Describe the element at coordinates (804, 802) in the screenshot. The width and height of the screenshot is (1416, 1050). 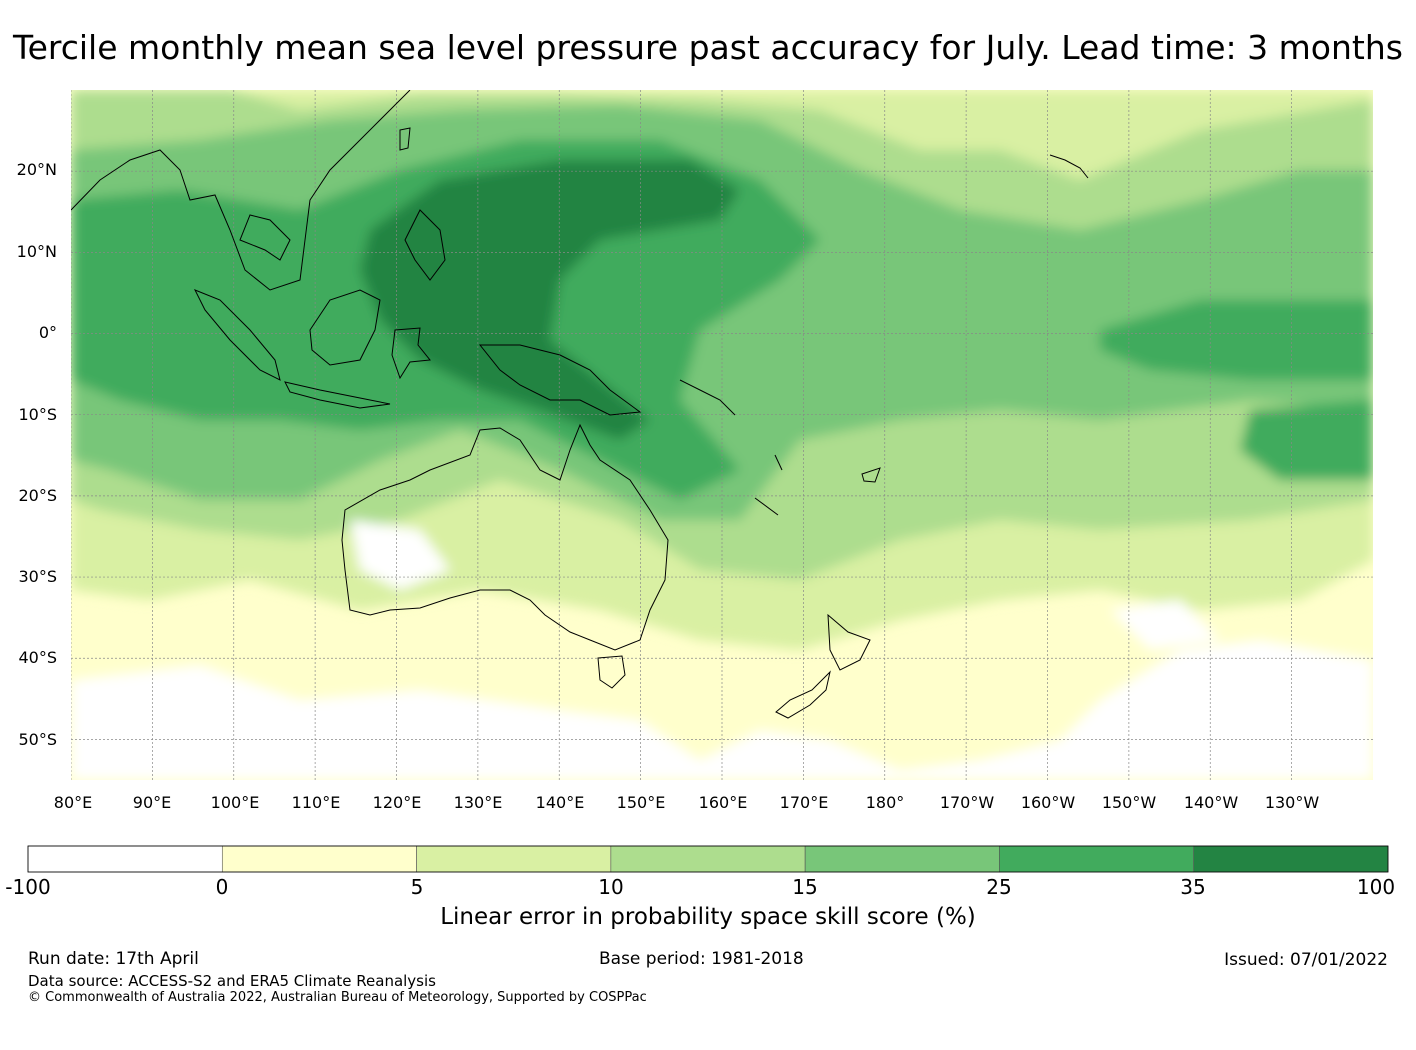
I see `lon-label-170e: 170°E` at that location.